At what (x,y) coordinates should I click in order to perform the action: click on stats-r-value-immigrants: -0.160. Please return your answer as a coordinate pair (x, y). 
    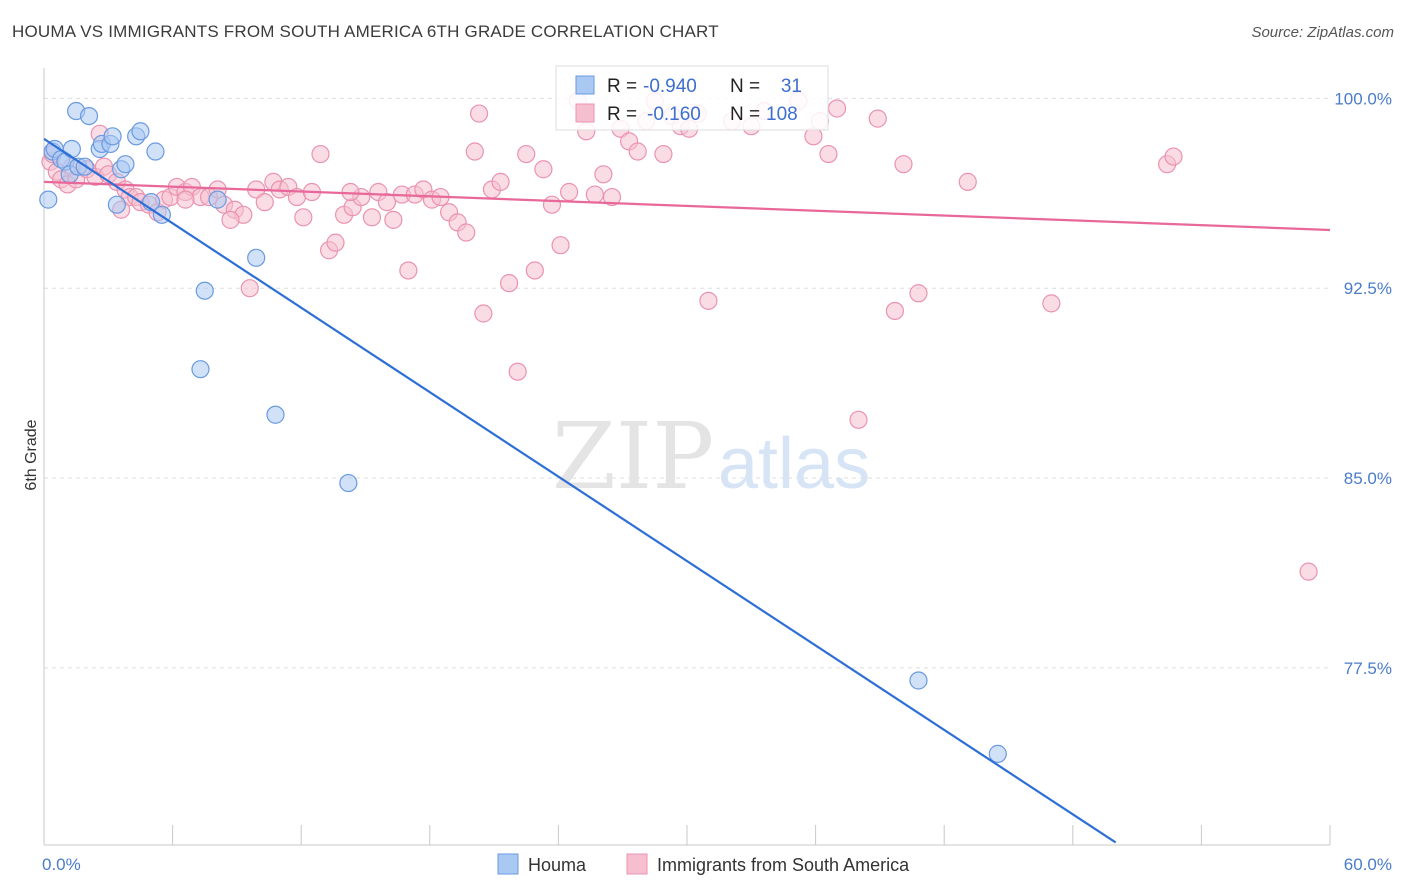
    Looking at the image, I should click on (674, 114).